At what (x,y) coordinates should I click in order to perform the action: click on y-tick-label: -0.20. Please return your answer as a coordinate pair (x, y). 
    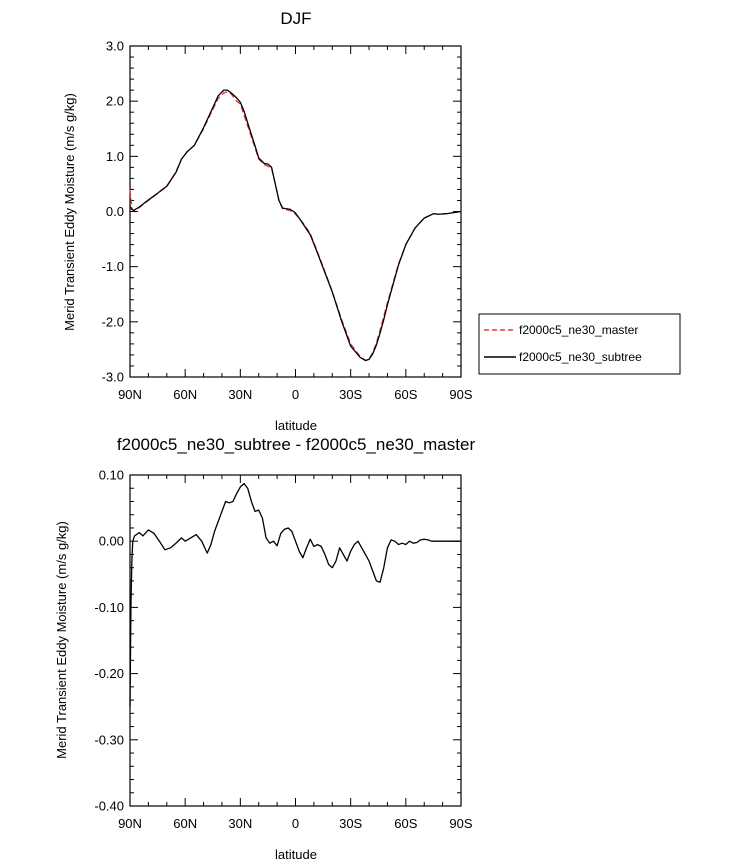
    Looking at the image, I should click on (109, 673).